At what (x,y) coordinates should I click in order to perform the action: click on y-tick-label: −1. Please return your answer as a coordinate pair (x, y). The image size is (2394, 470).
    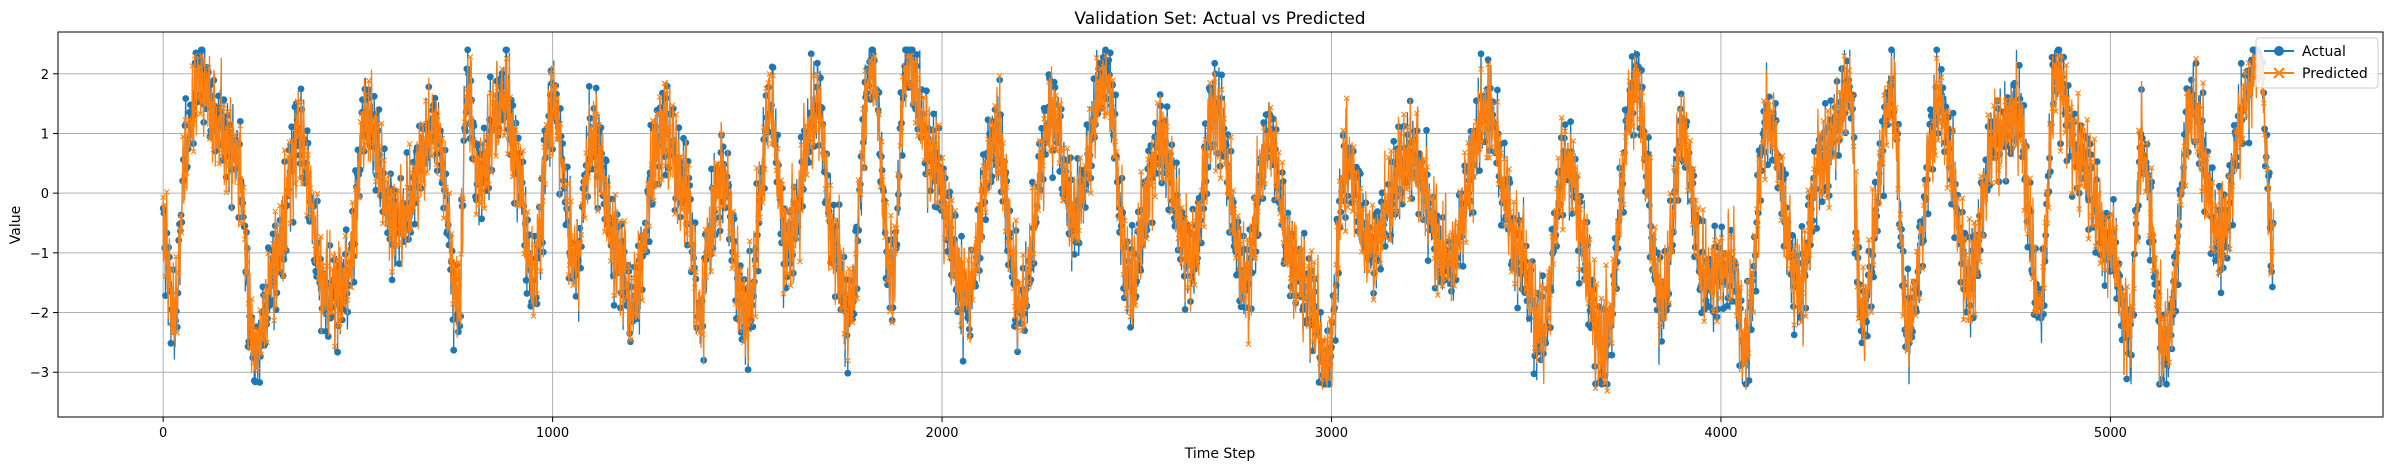
    Looking at the image, I should click on (39, 254).